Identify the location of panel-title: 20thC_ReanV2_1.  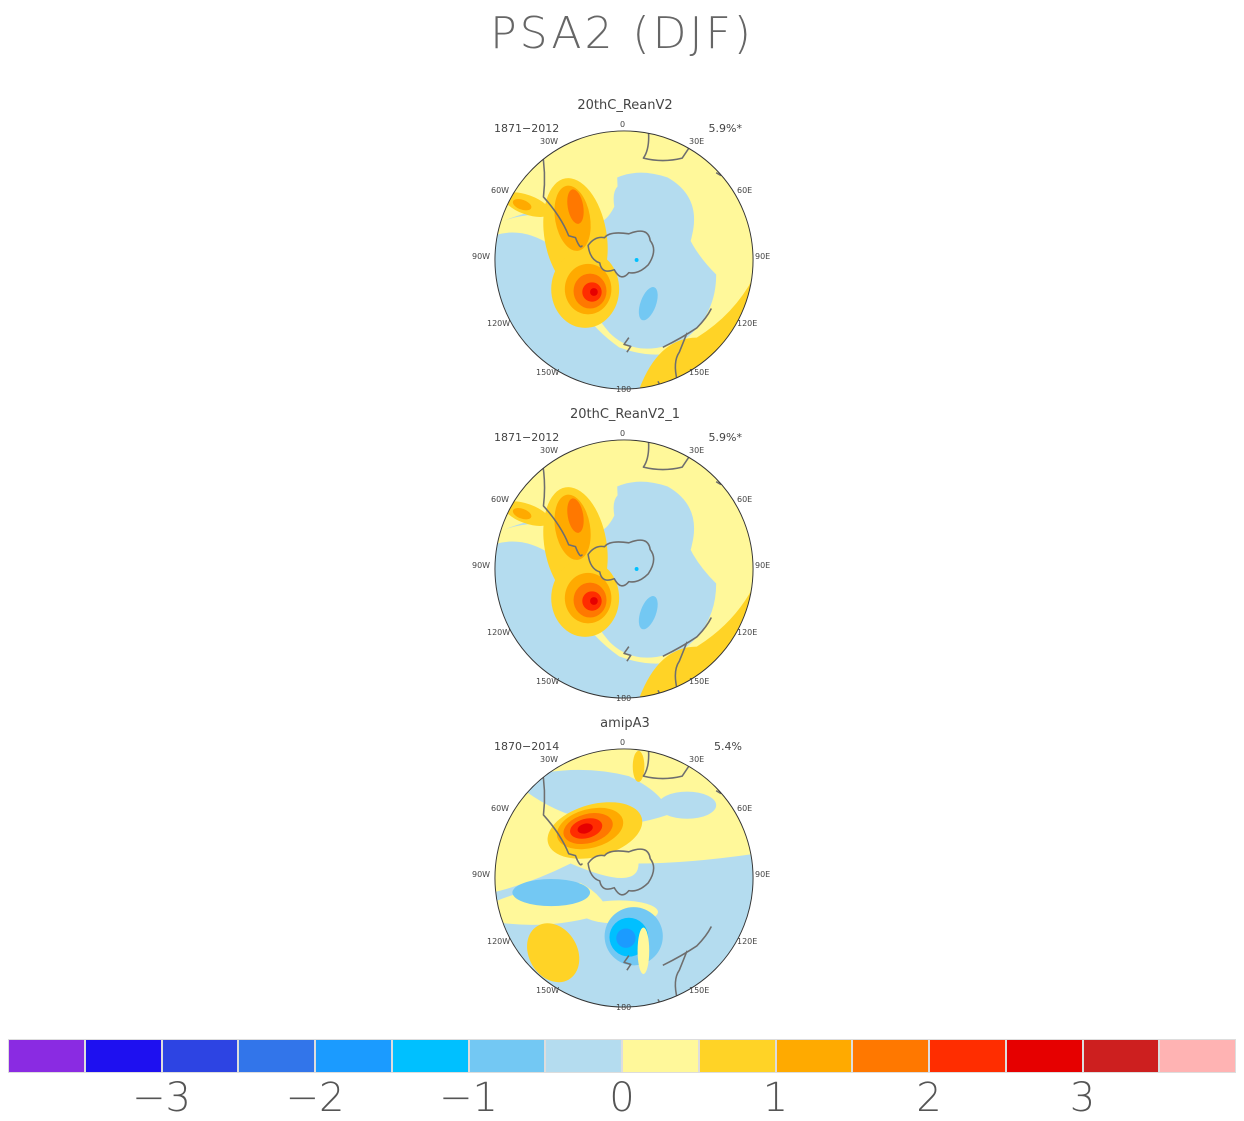
(625, 414).